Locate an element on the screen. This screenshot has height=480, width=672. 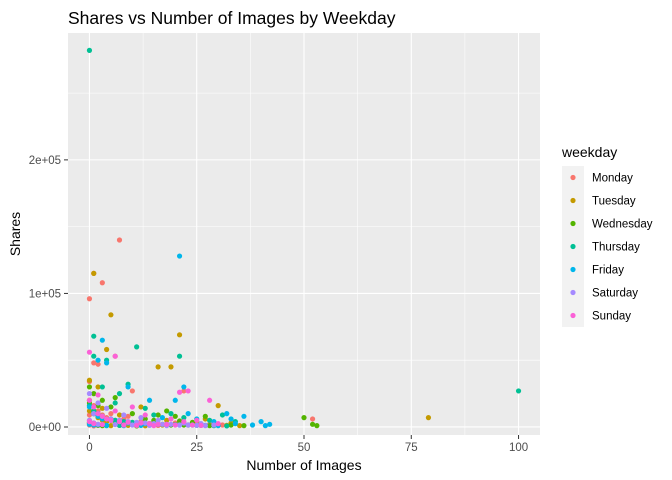
legend-key-wednesday is located at coordinates (573, 223).